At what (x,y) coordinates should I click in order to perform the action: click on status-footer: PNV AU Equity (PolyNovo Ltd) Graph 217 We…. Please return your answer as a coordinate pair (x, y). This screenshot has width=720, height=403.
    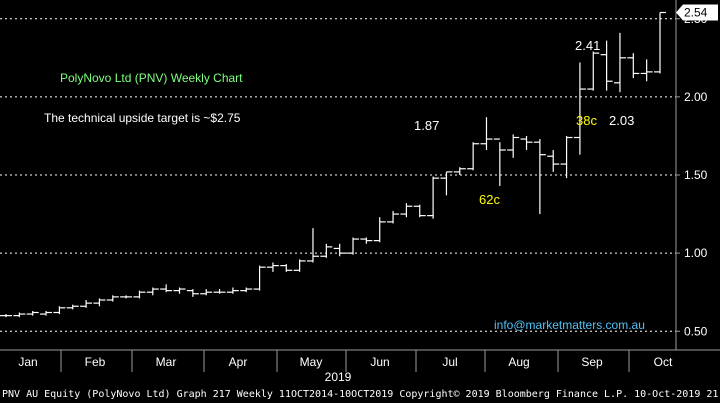
    Looking at the image, I should click on (360, 394).